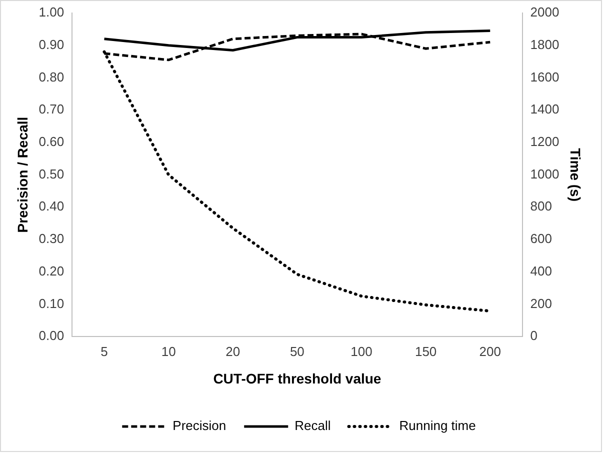 This screenshot has height=454, width=604. Describe the element at coordinates (545, 174) in the screenshot. I see `y2-tick-label: 1000` at that location.